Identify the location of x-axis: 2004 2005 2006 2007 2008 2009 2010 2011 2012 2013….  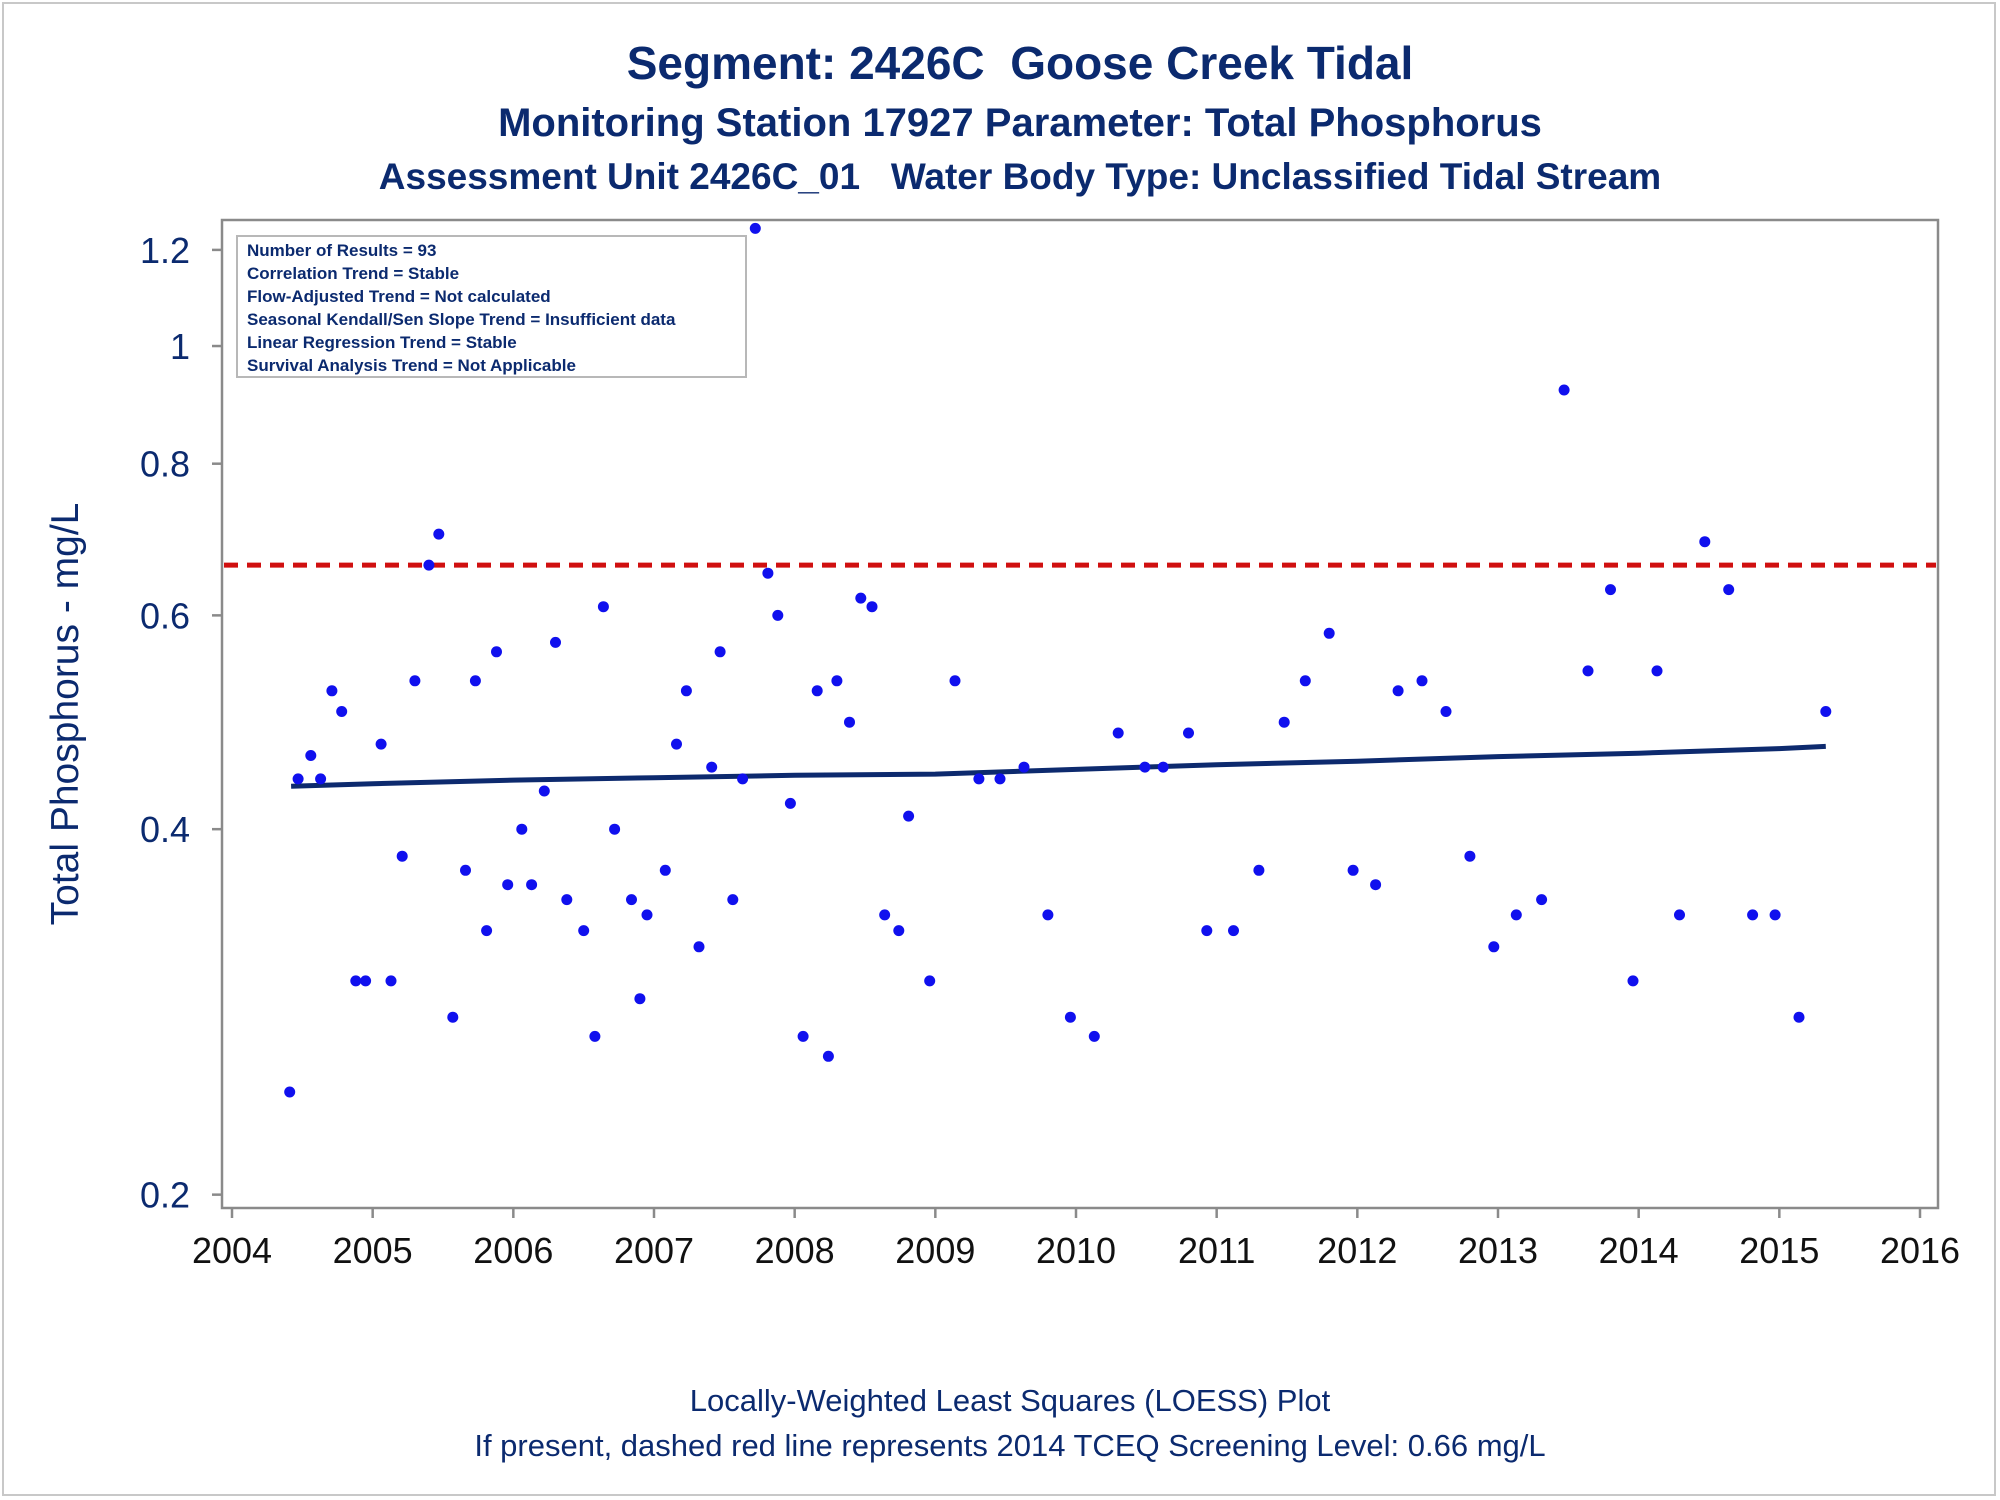
(1076, 1239).